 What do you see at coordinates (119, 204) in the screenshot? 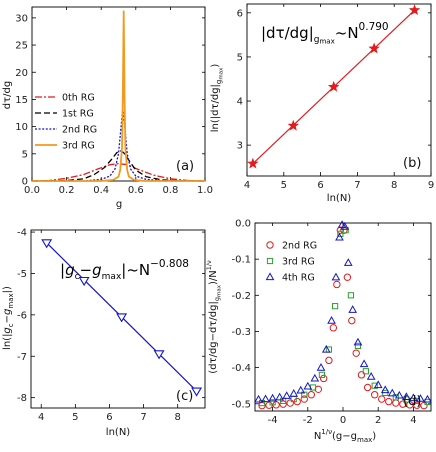
I see `panel-a-xlabel: g` at bounding box center [119, 204].